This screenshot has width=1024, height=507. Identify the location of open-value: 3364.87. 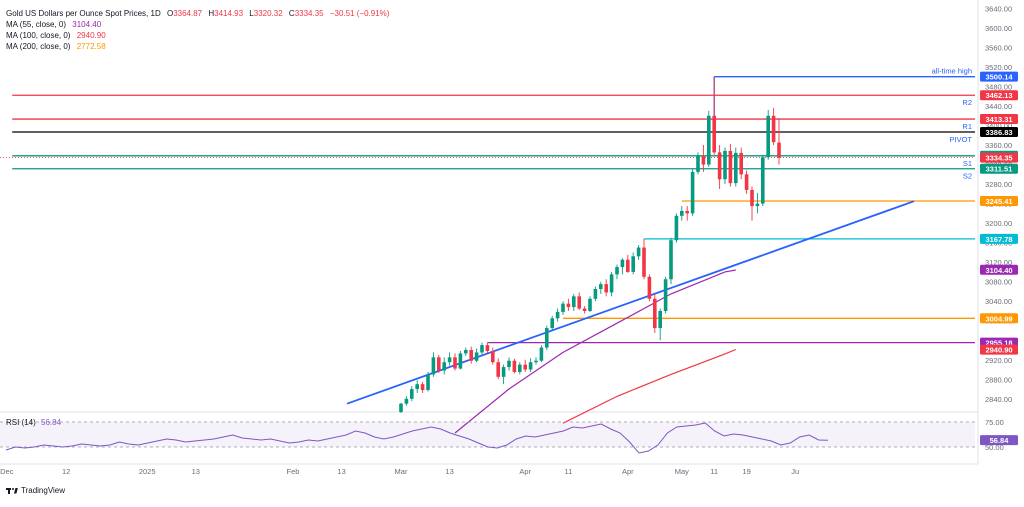
(188, 13).